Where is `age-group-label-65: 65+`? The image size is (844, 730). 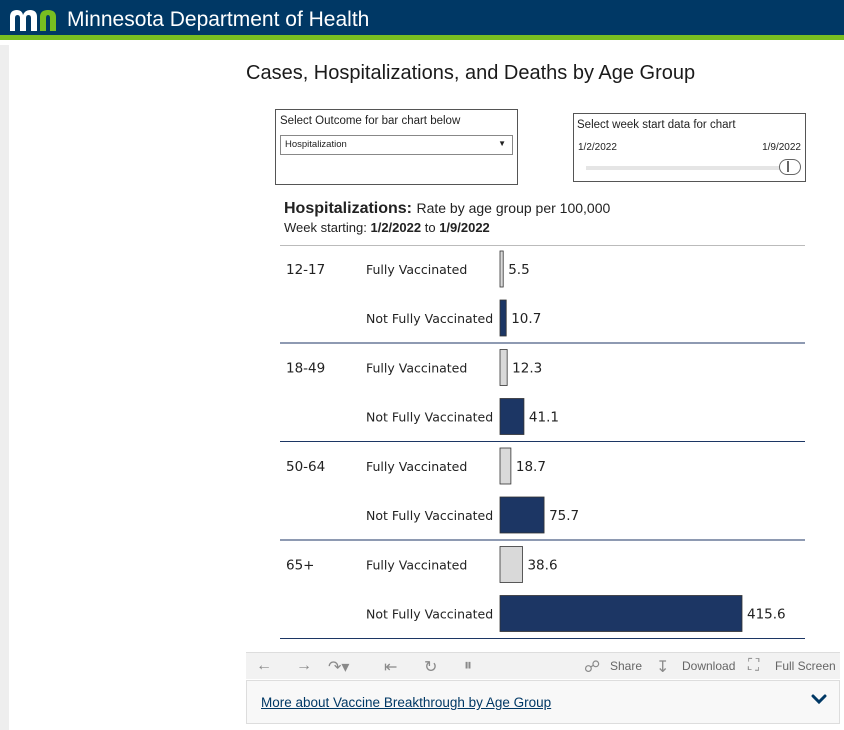 age-group-label-65: 65+ is located at coordinates (300, 566).